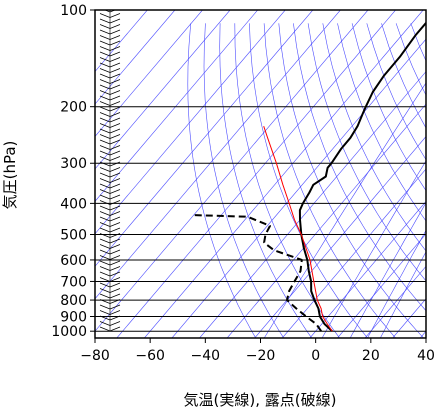 The width and height of the screenshot is (436, 411). What do you see at coordinates (73, 282) in the screenshot?
I see `y-tick-label: 700` at bounding box center [73, 282].